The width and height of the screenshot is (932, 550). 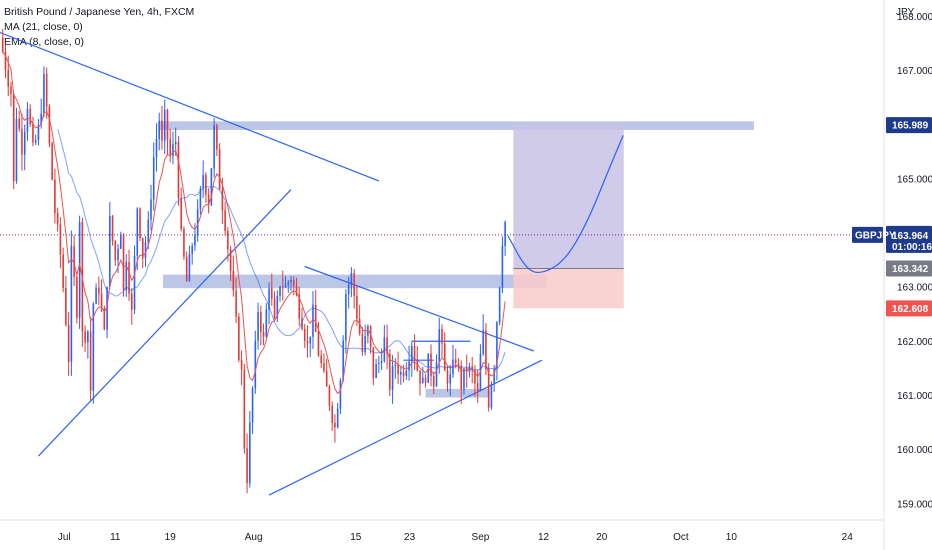 I want to click on zone-price-badge: 163.342, so click(x=910, y=269).